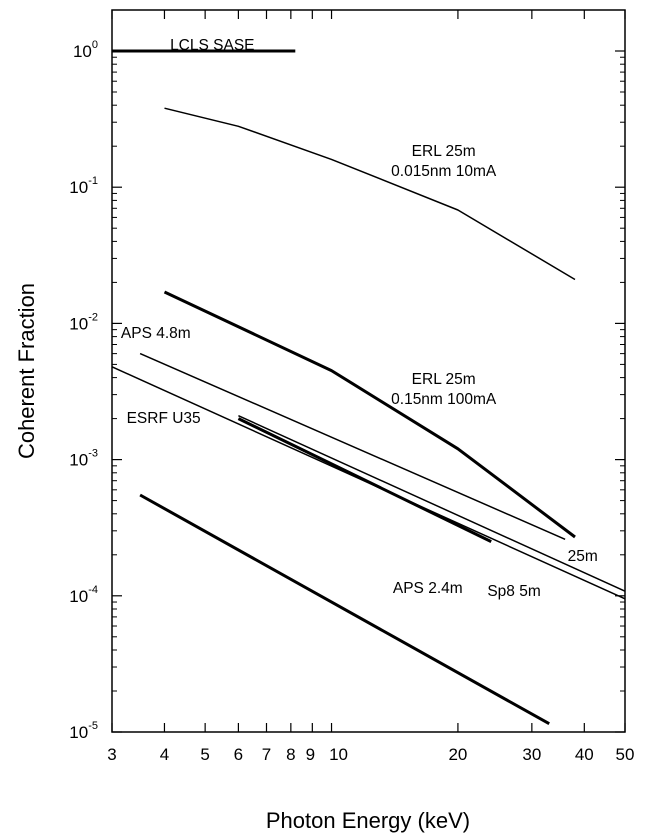  I want to click on annotation-esrf-u35: ESRF U35, so click(164, 418).